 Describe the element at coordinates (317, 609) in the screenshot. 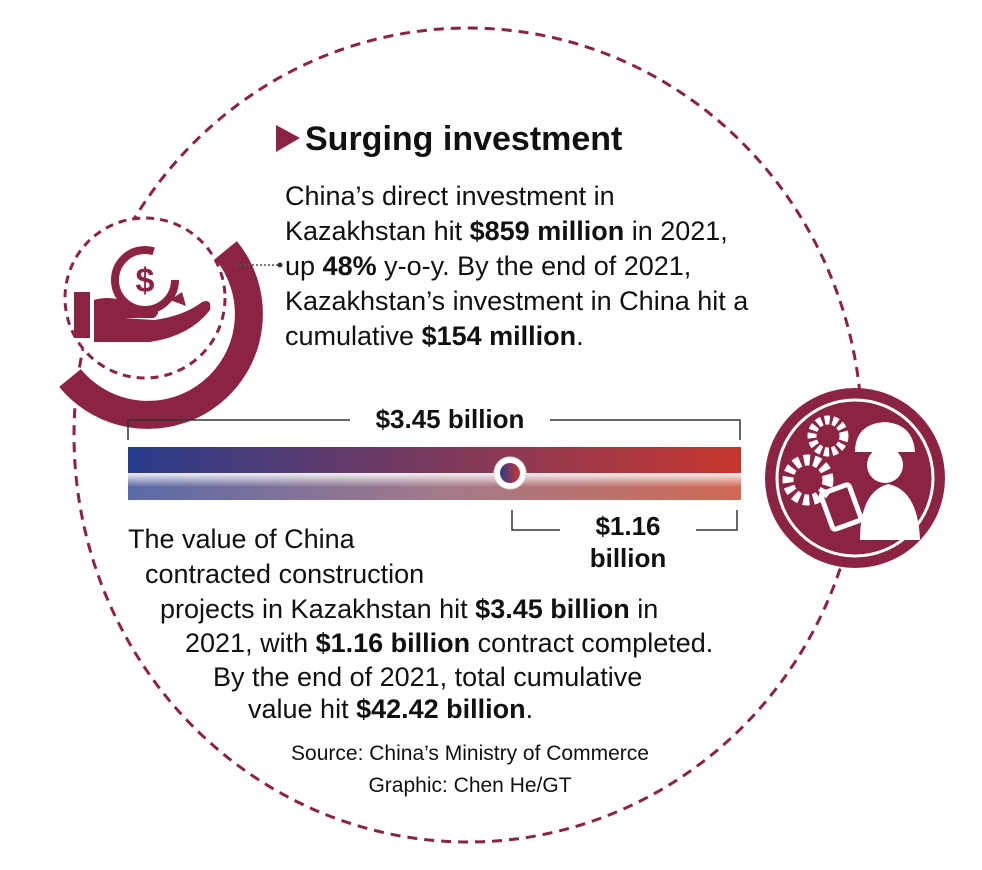

I see `text-run: projects in Kazakhstan hit` at that location.